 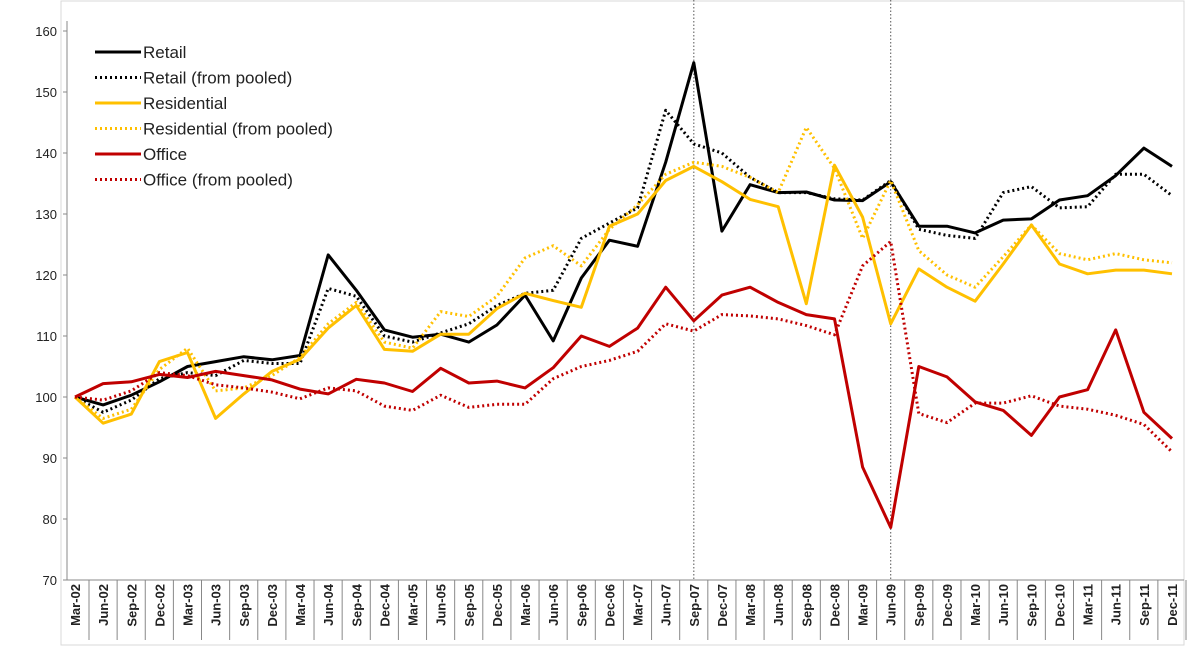 What do you see at coordinates (1031, 605) in the screenshot?
I see `x-tick-label: Sep-10` at bounding box center [1031, 605].